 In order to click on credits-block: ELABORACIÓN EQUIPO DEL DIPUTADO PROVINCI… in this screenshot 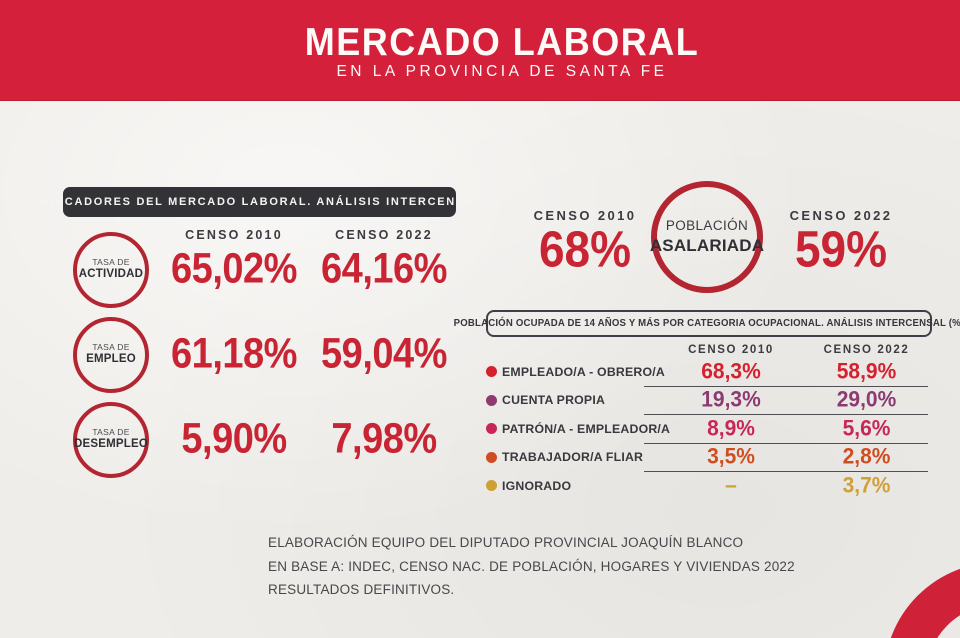, I will do `click(531, 566)`.